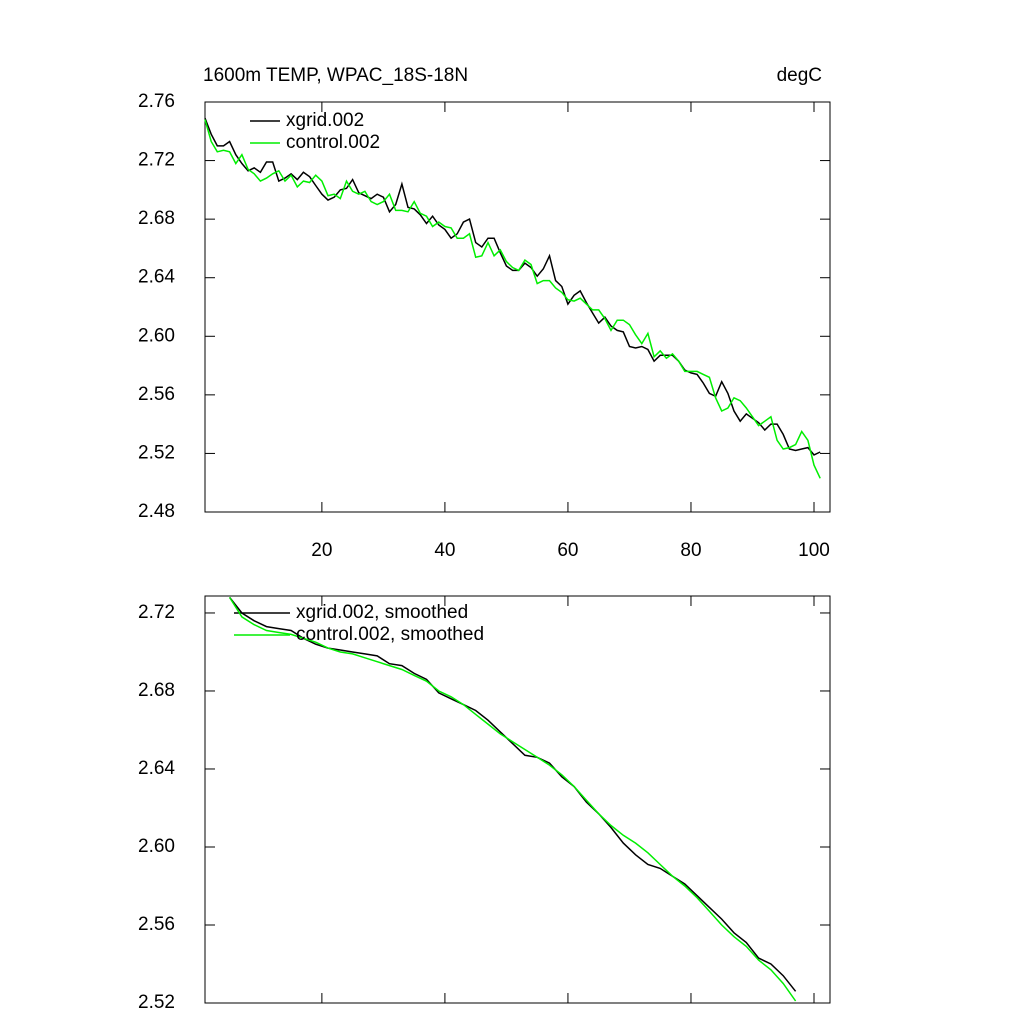 The image size is (1024, 1024). What do you see at coordinates (799, 75) in the screenshot?
I see `units-label: degC` at bounding box center [799, 75].